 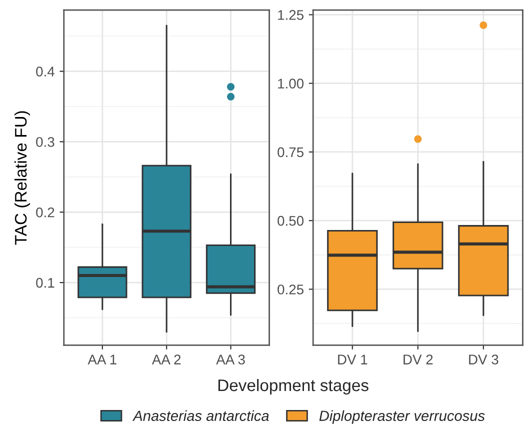 What do you see at coordinates (291, 83) in the screenshot?
I see `y-tick-label: 1.00` at bounding box center [291, 83].